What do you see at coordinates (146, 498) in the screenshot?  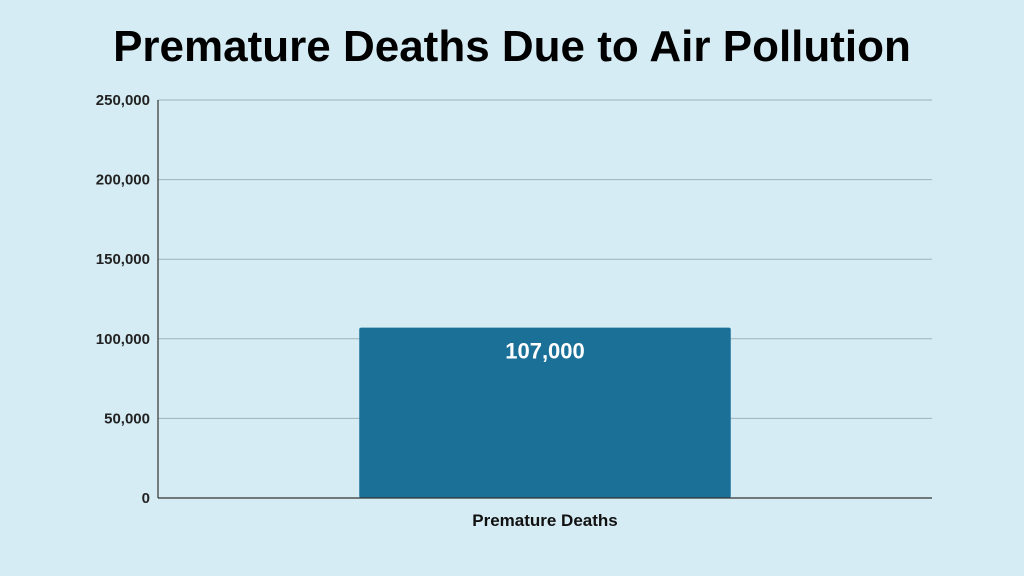 I see `y-tick-label: 0` at bounding box center [146, 498].